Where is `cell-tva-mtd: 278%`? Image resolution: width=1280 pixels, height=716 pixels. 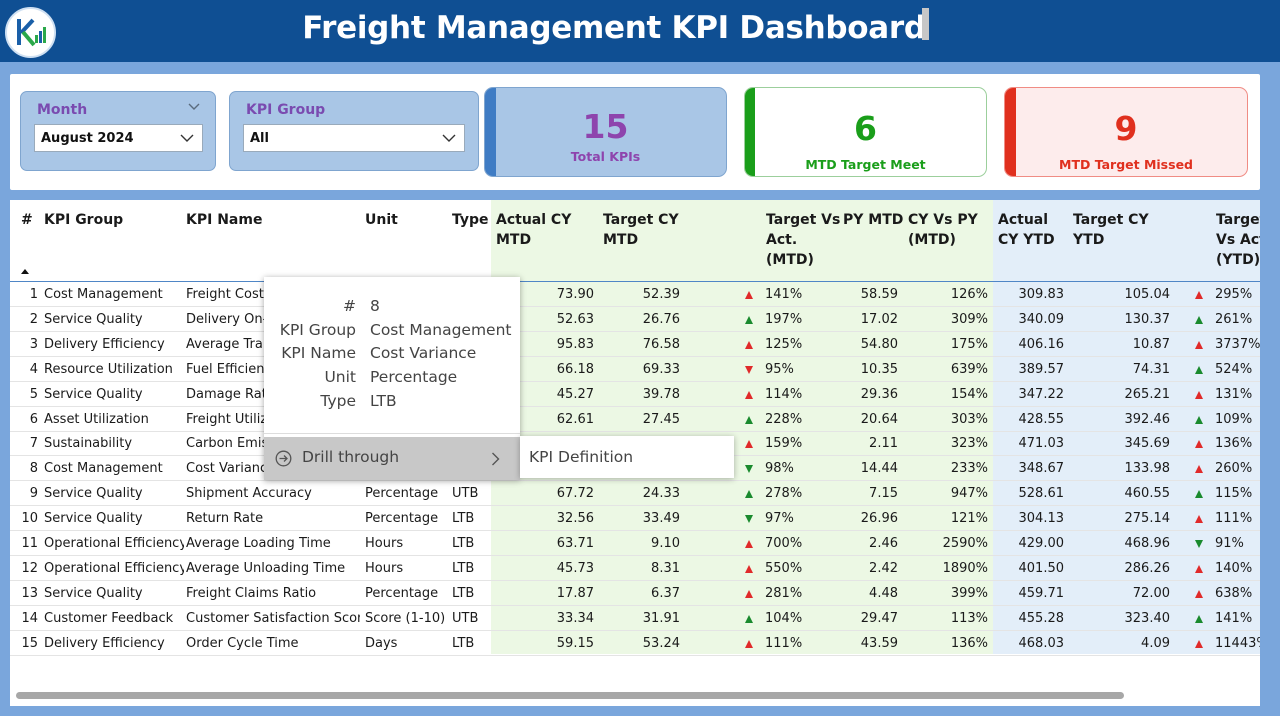 cell-tva-mtd: 278% is located at coordinates (784, 494).